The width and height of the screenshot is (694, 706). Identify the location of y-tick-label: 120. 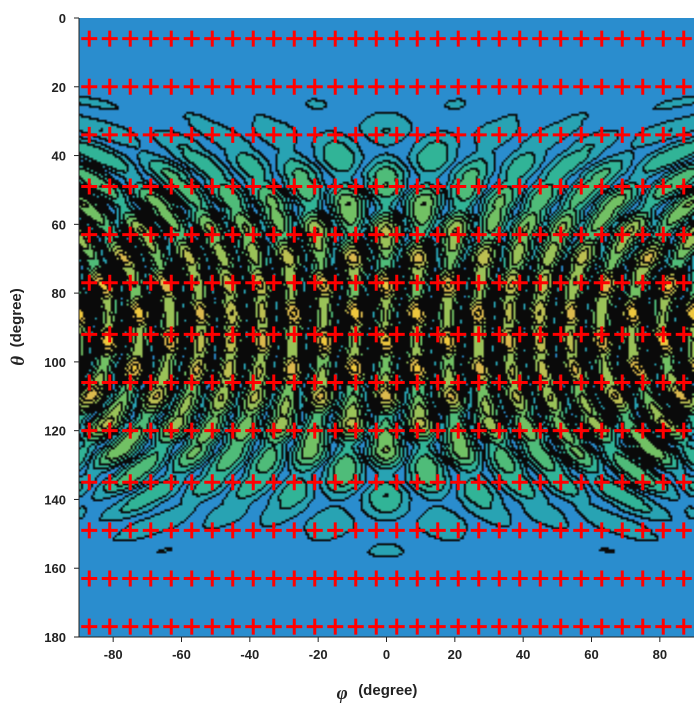
(55, 431).